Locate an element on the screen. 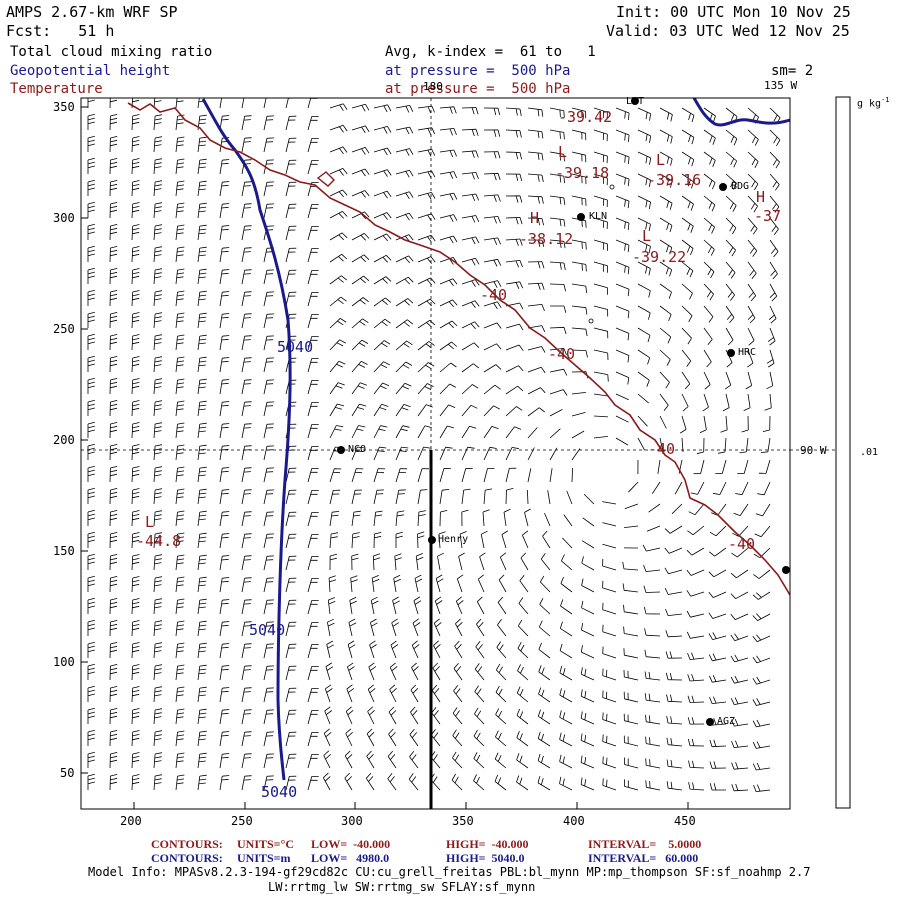 This screenshot has width=900, height=900. station-label-hrc: HRC is located at coordinates (747, 352).